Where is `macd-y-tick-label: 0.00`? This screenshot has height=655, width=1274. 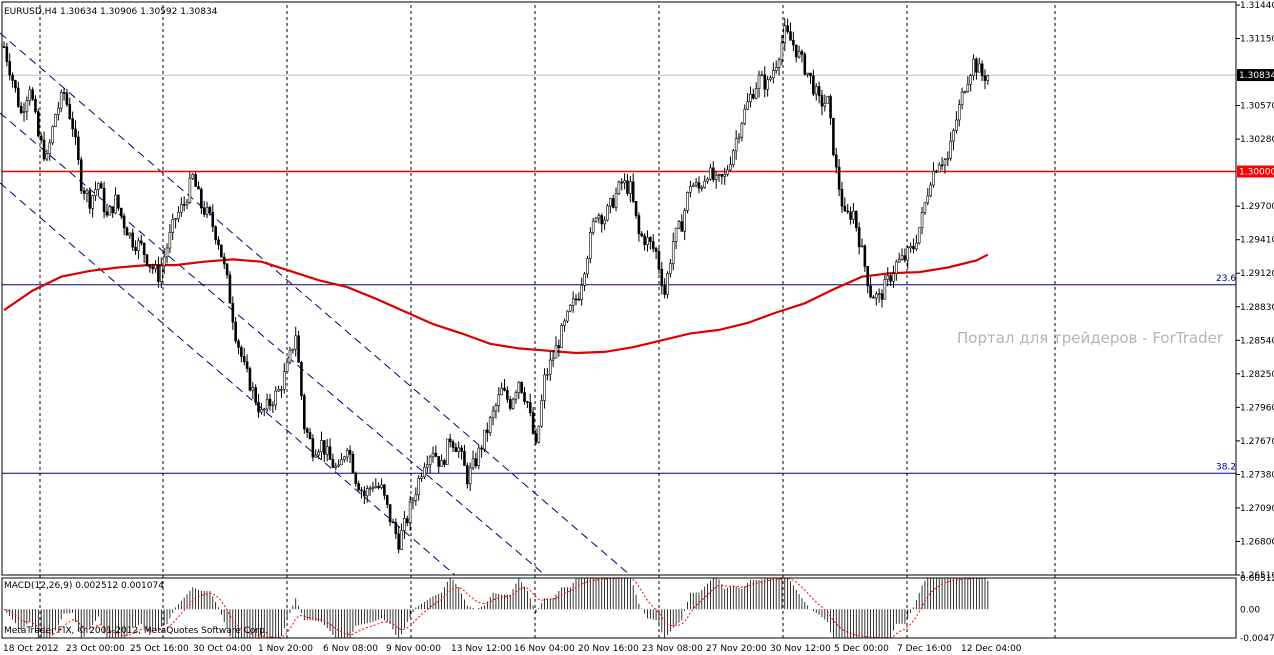
macd-y-tick-label: 0.00 is located at coordinates (1250, 610).